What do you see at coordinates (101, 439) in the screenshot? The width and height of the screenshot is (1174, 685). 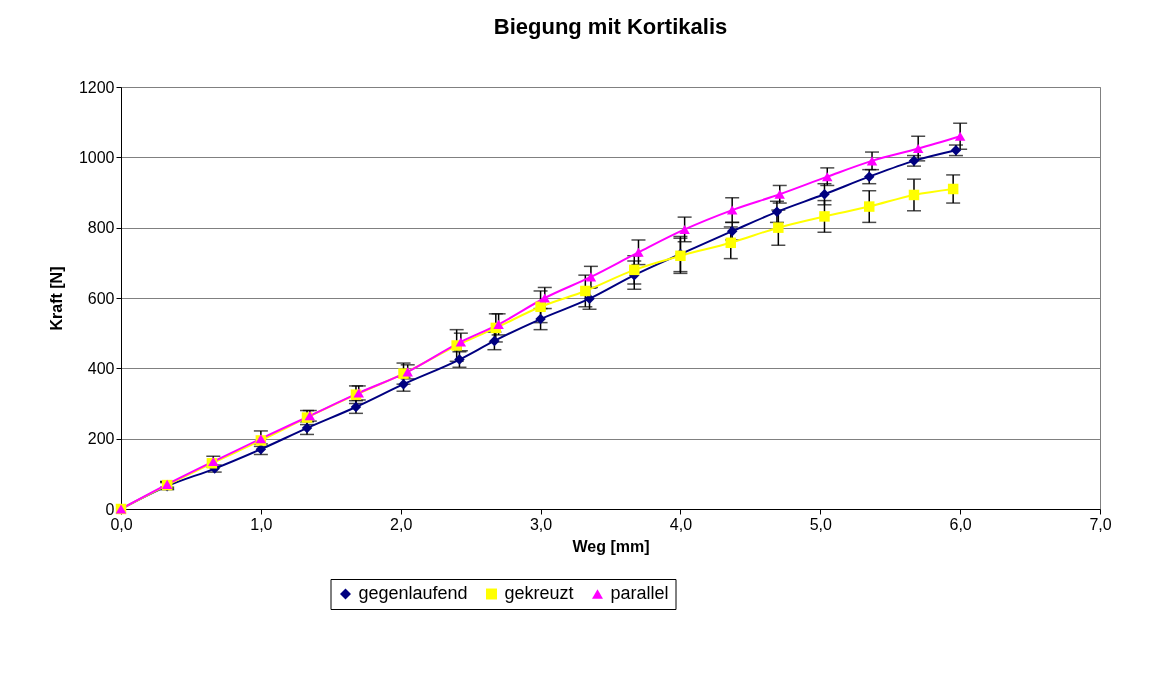 I see `y-tick-label: 200` at bounding box center [101, 439].